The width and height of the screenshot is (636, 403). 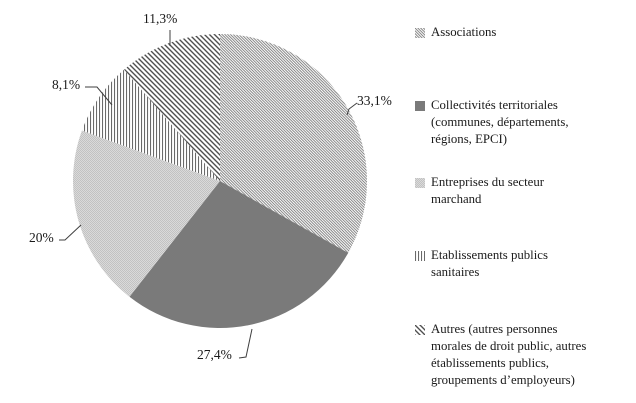 I want to click on slice-label-associations: 33,1%, so click(x=374, y=100).